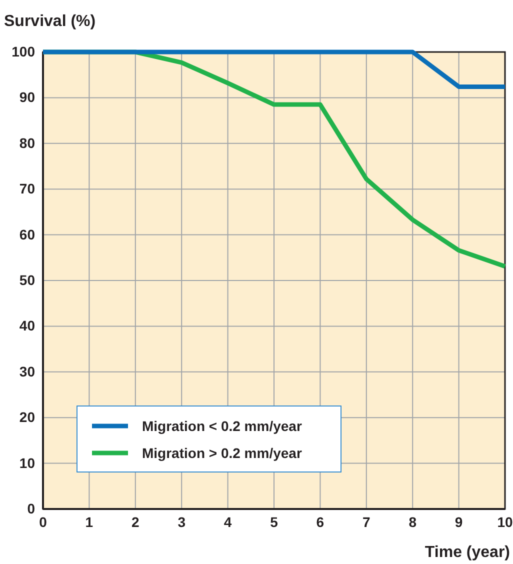 The height and width of the screenshot is (564, 513). I want to click on x-axis-title: Time (year), so click(467, 552).